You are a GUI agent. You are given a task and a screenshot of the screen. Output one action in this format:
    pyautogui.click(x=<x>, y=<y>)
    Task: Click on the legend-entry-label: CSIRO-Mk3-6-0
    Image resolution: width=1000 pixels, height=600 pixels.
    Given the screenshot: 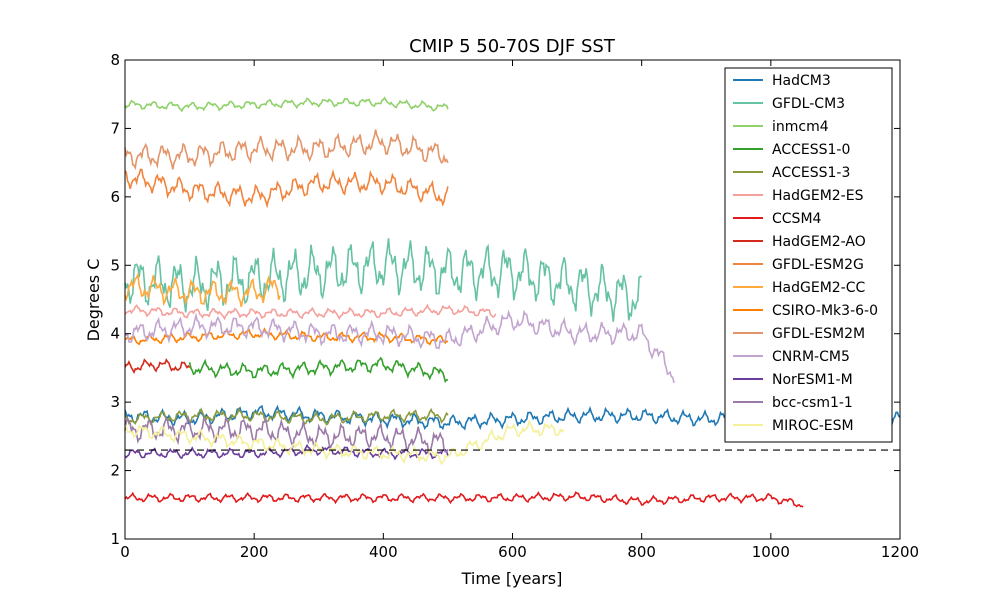 What is the action you would take?
    pyautogui.click(x=825, y=311)
    